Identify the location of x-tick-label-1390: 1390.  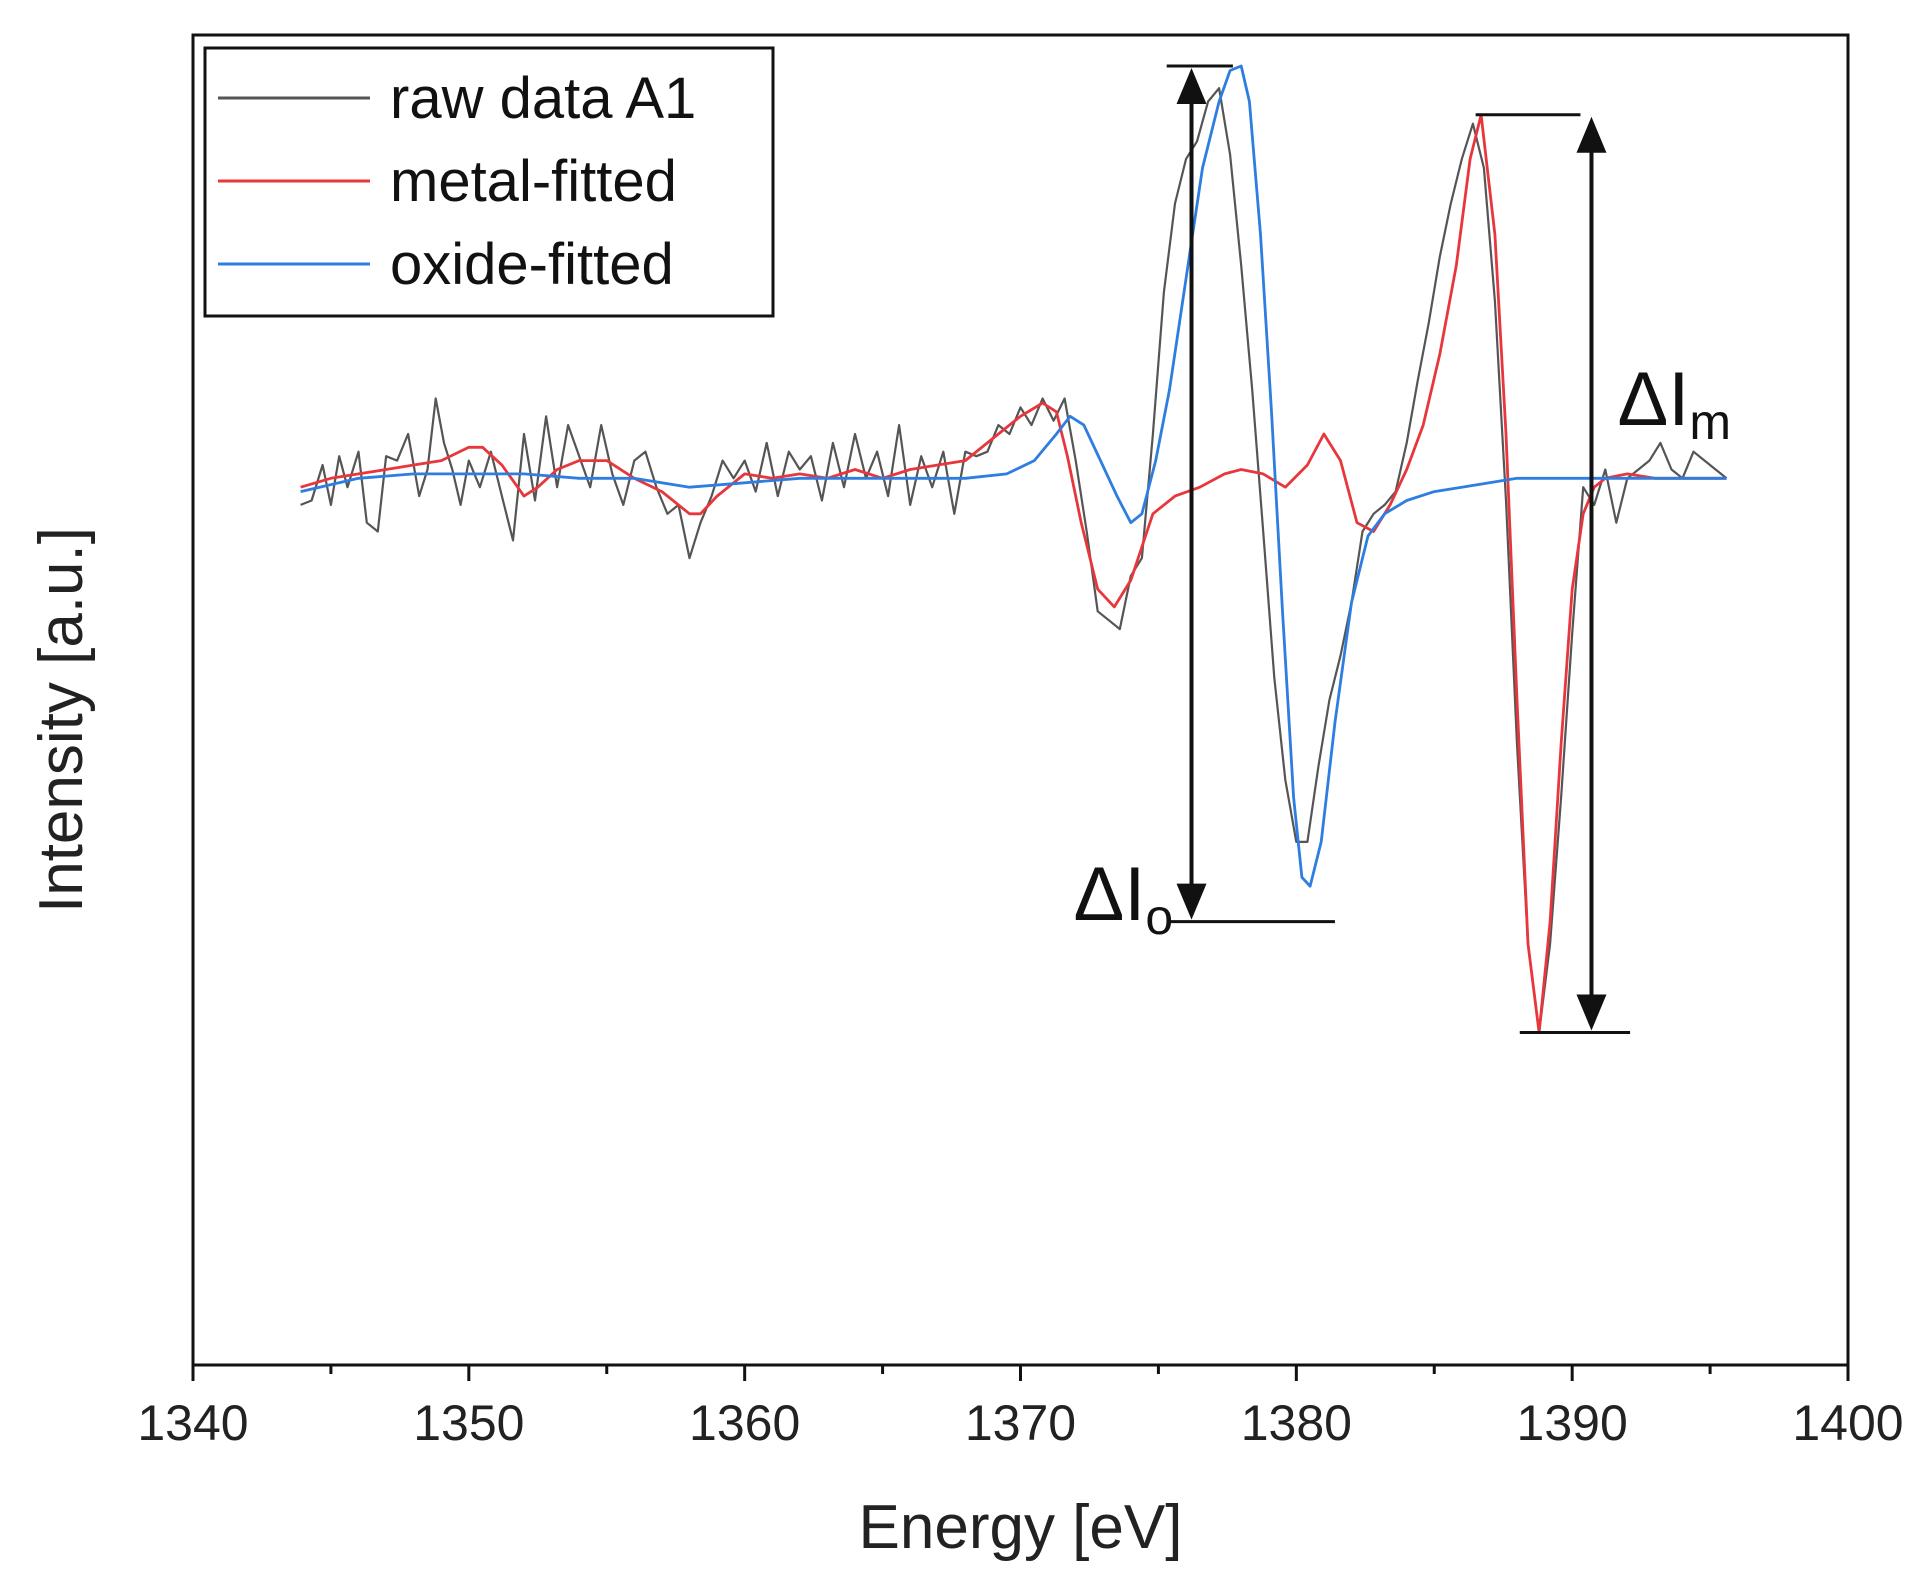
(1572, 1423).